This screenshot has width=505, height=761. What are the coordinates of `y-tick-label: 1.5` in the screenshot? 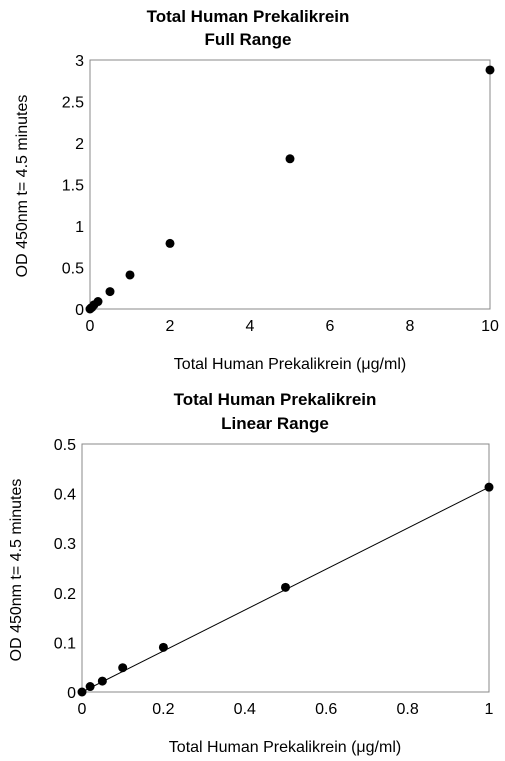 It's located at (73, 186).